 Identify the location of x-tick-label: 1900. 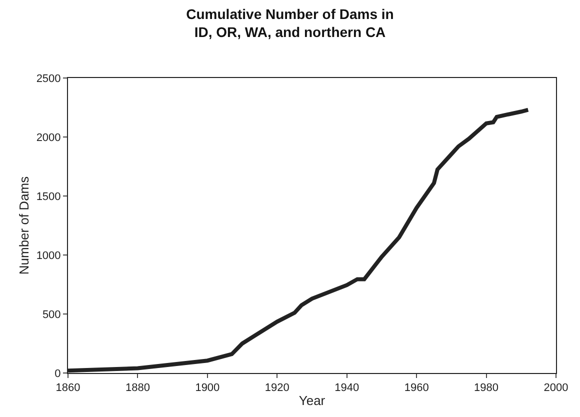
(207, 388).